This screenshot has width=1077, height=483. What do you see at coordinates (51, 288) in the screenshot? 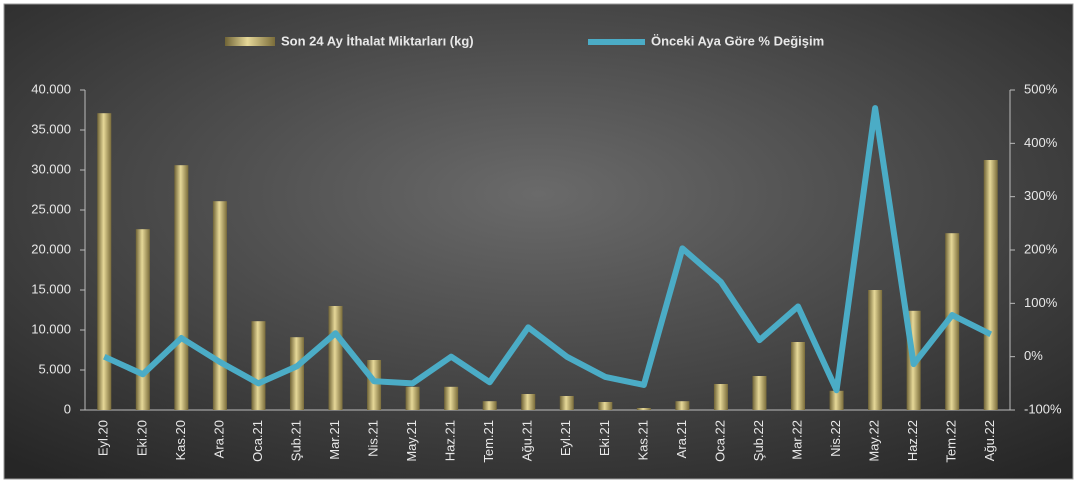
I see `y-tick-label: 15.000` at bounding box center [51, 288].